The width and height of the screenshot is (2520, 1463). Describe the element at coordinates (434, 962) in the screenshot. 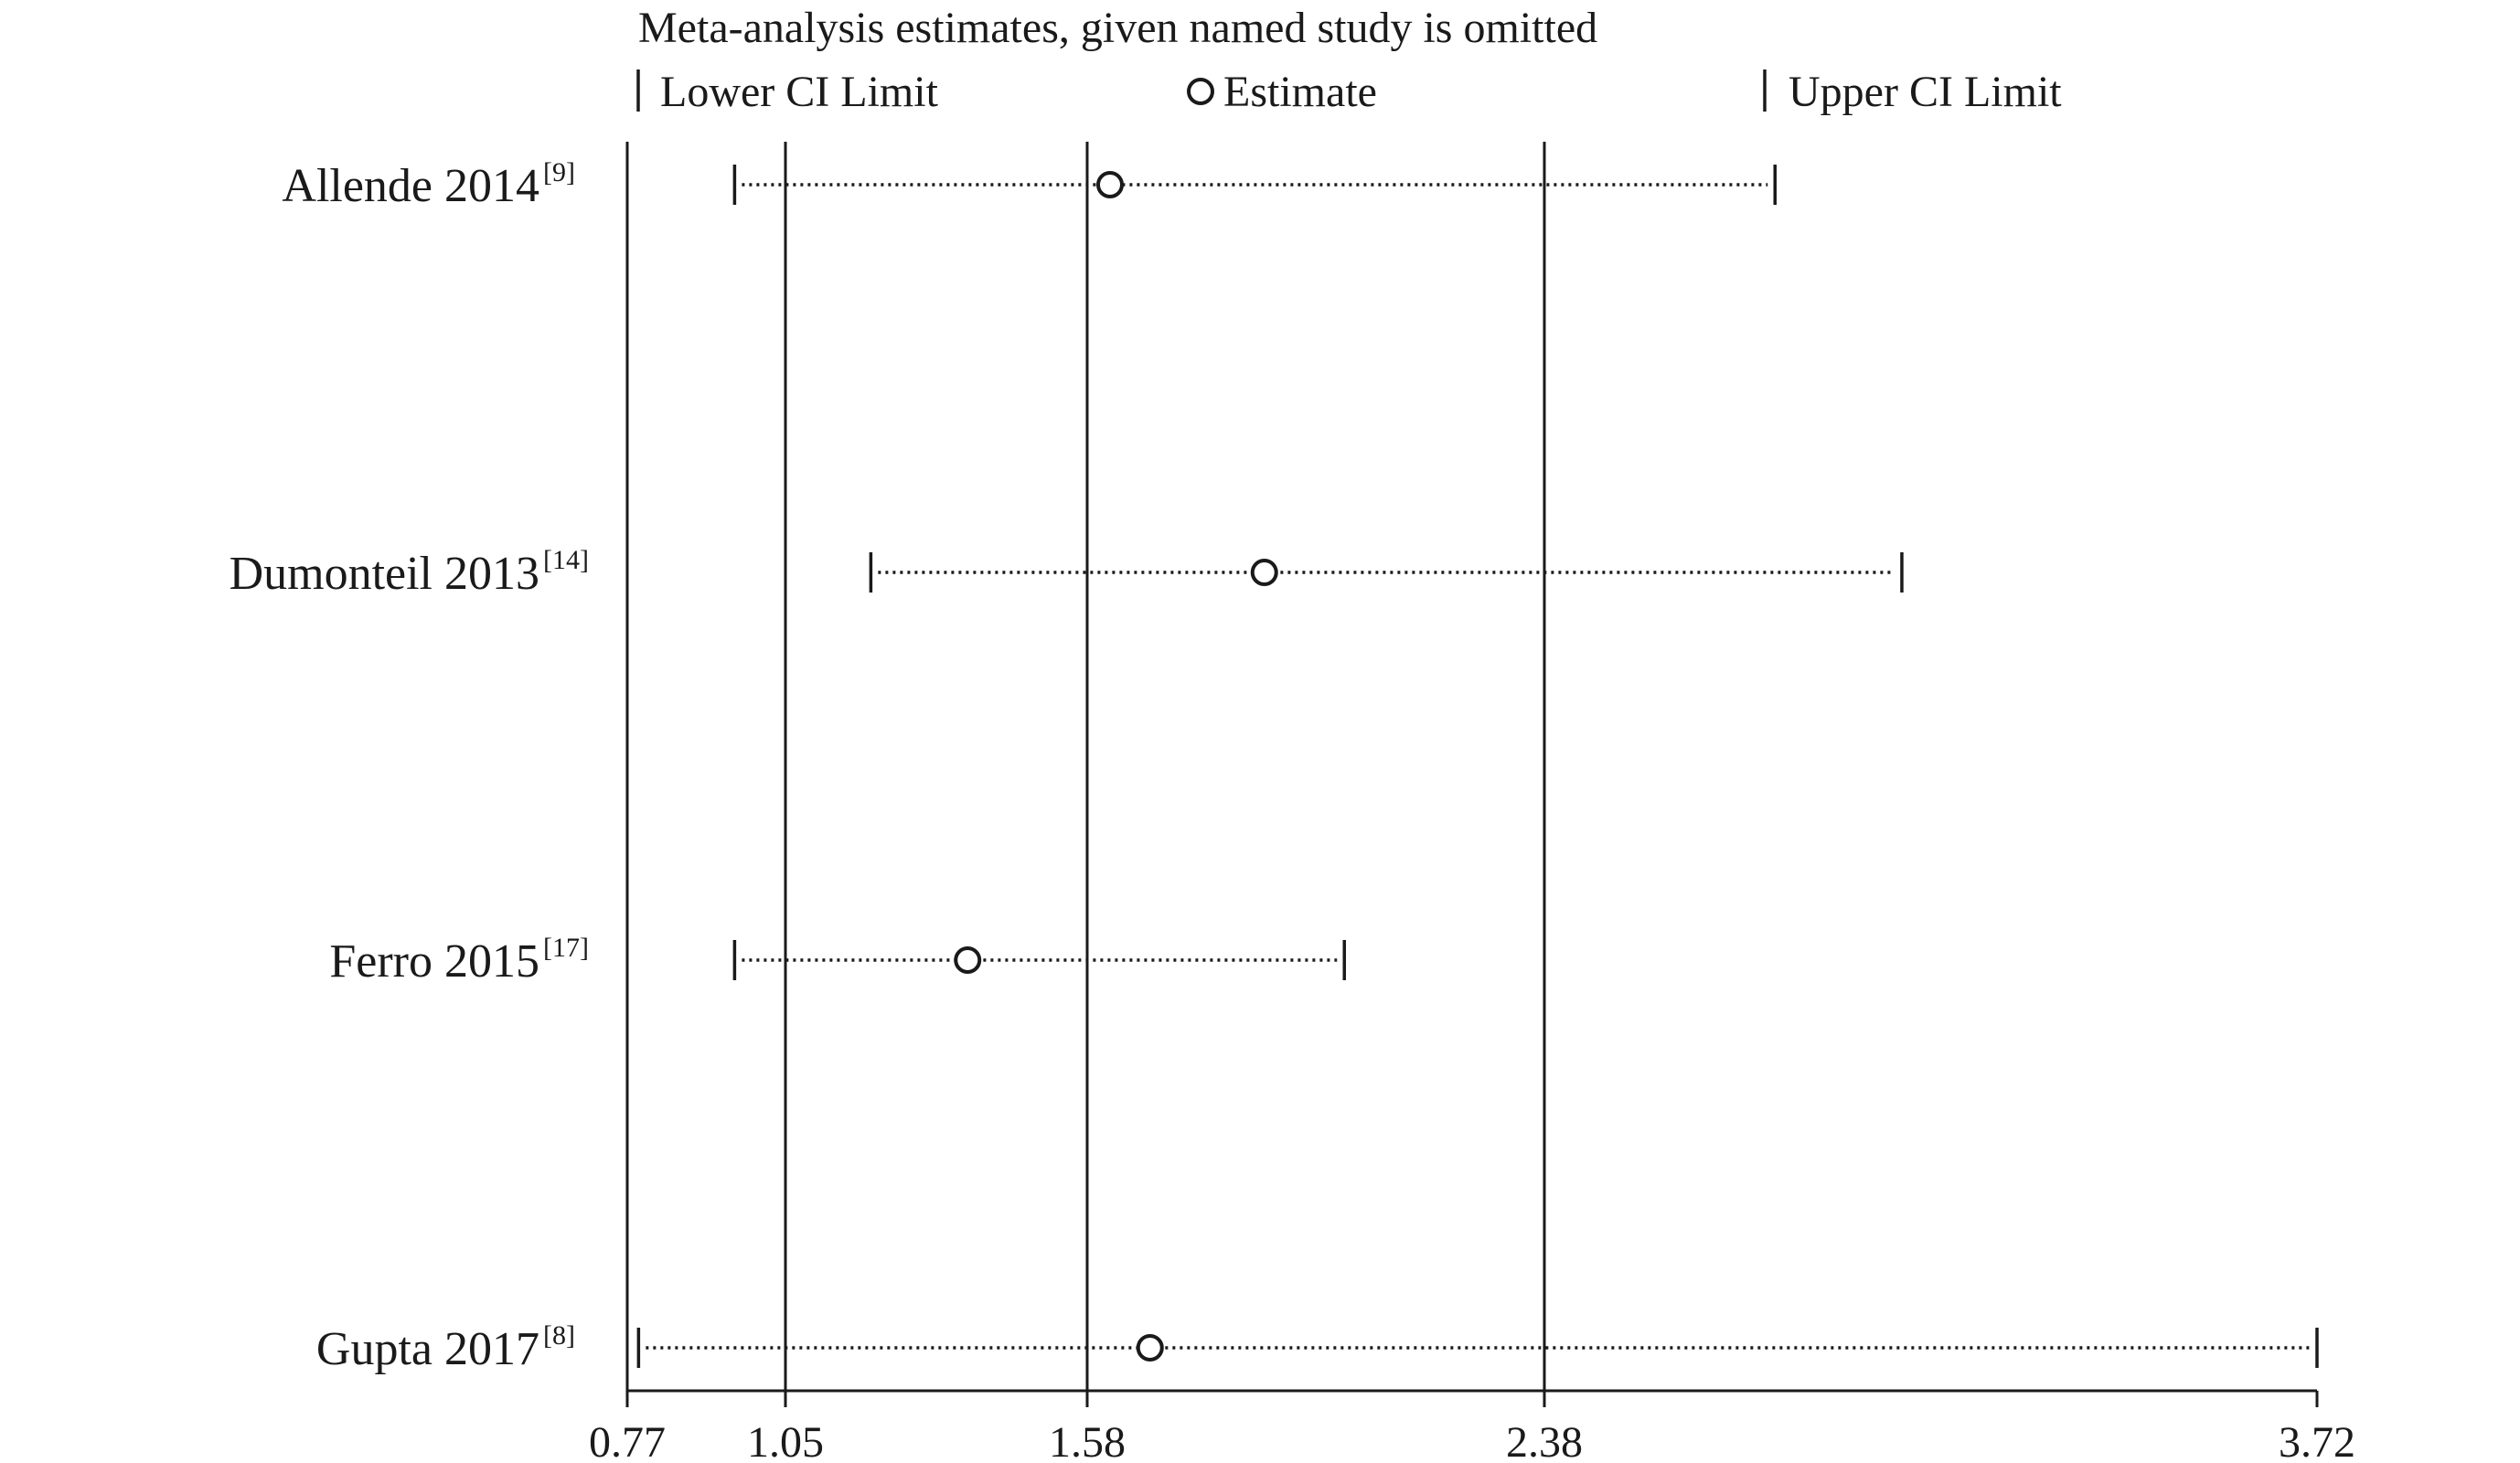

I see `study-label: Ferro 2015` at that location.